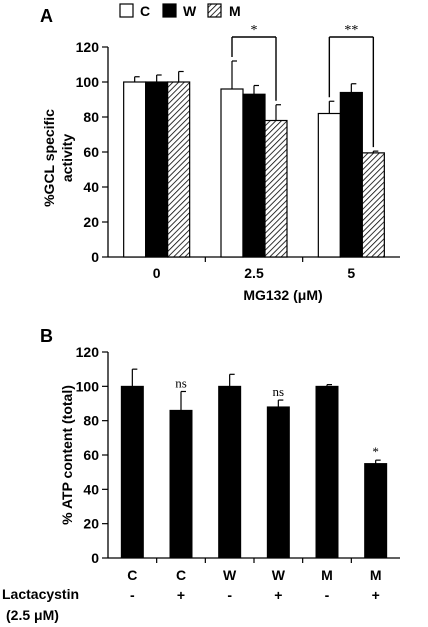 The width and height of the screenshot is (428, 627). I want to click on panel-a-ylabel-line1: %GCL specific, so click(49, 158).